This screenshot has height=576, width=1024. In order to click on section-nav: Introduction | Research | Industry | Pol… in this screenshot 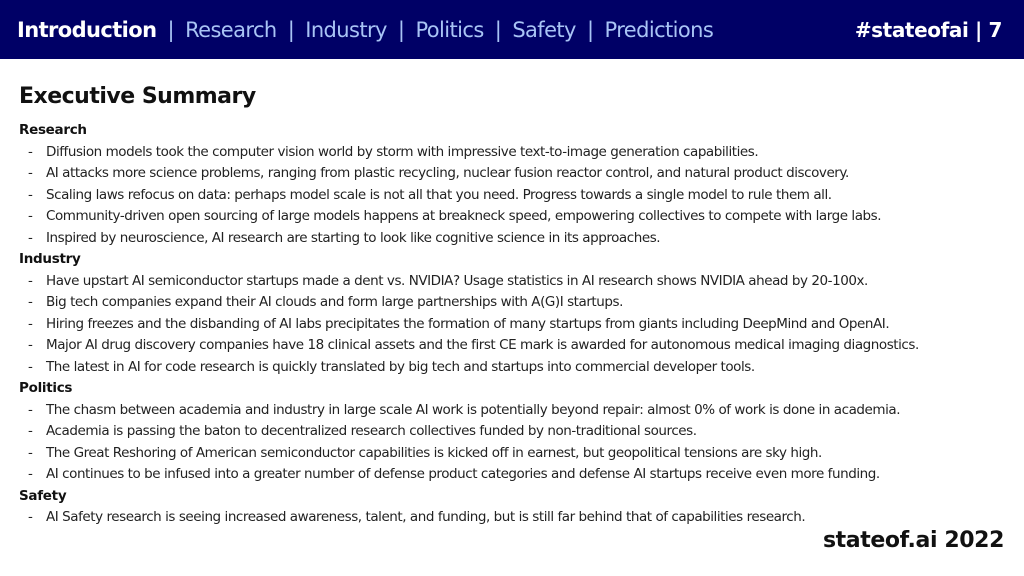, I will do `click(365, 30)`.